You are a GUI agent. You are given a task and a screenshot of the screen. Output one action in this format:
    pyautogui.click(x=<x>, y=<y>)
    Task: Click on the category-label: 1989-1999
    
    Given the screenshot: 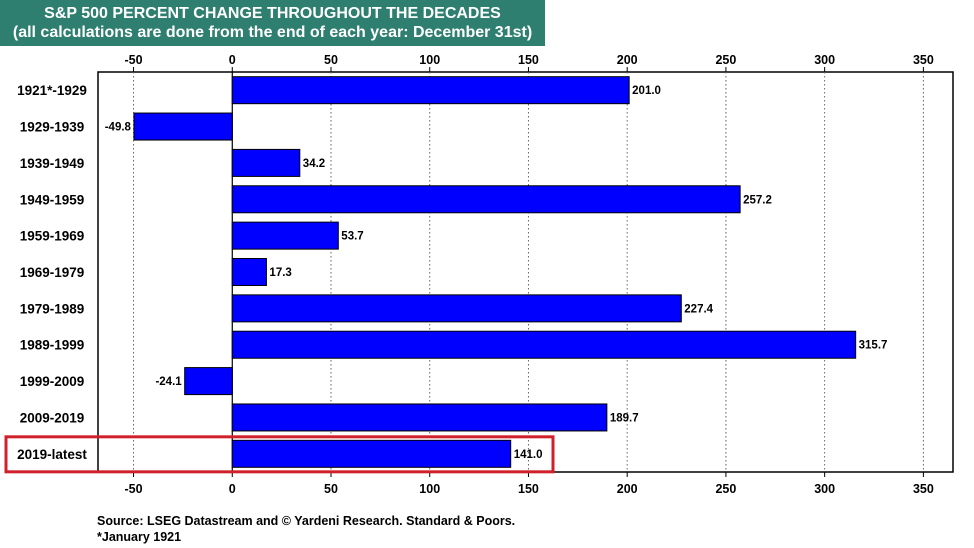 What is the action you would take?
    pyautogui.click(x=52, y=345)
    